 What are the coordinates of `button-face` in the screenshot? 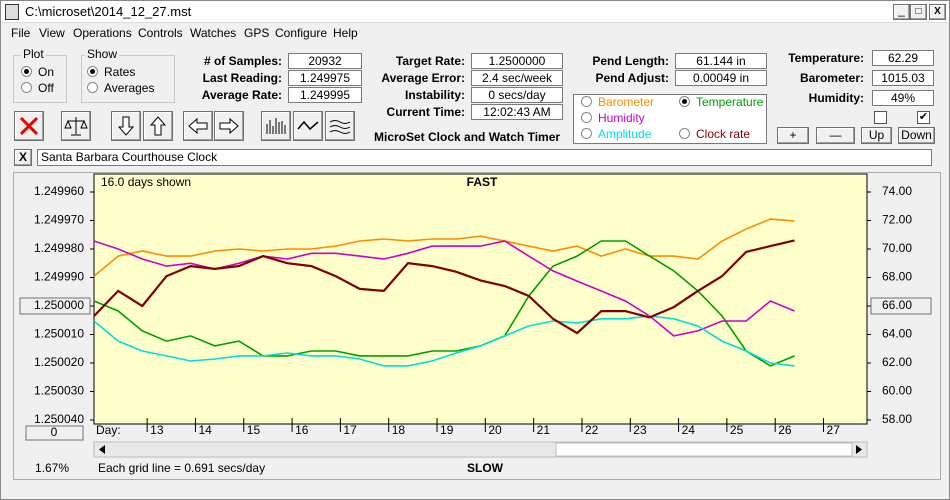 It's located at (54, 433).